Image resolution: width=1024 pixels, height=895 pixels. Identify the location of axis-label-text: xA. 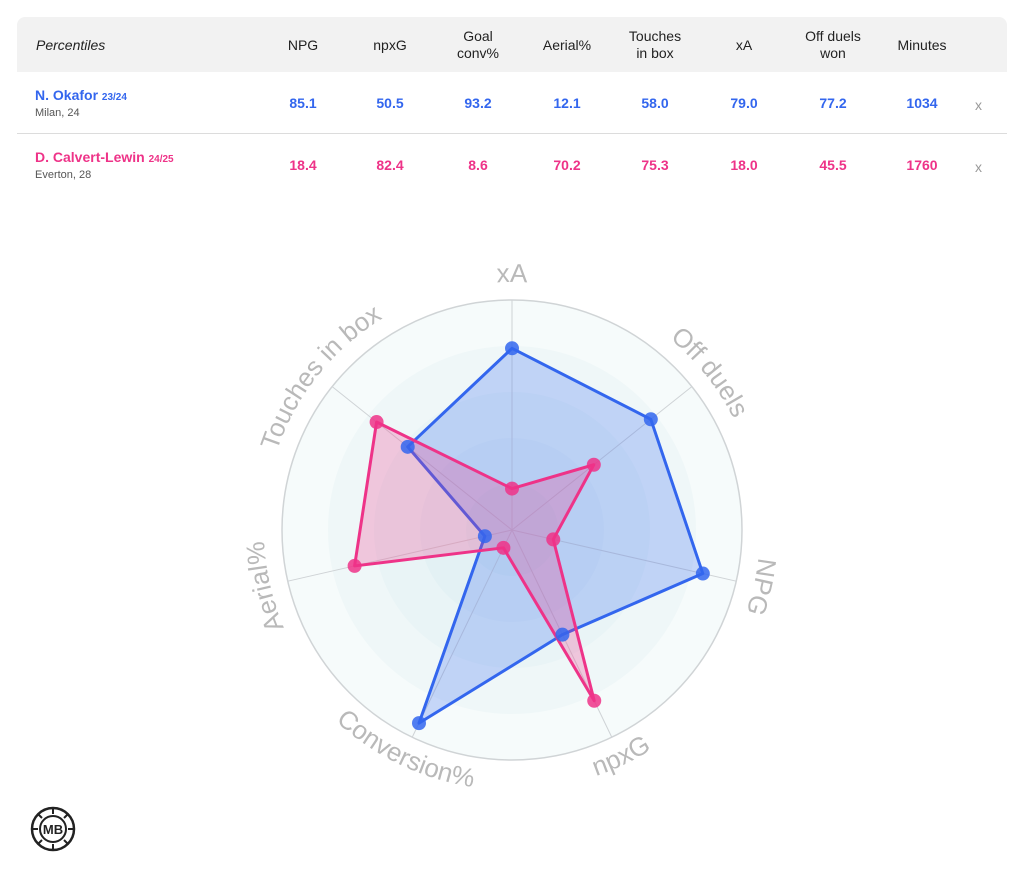
(512, 273).